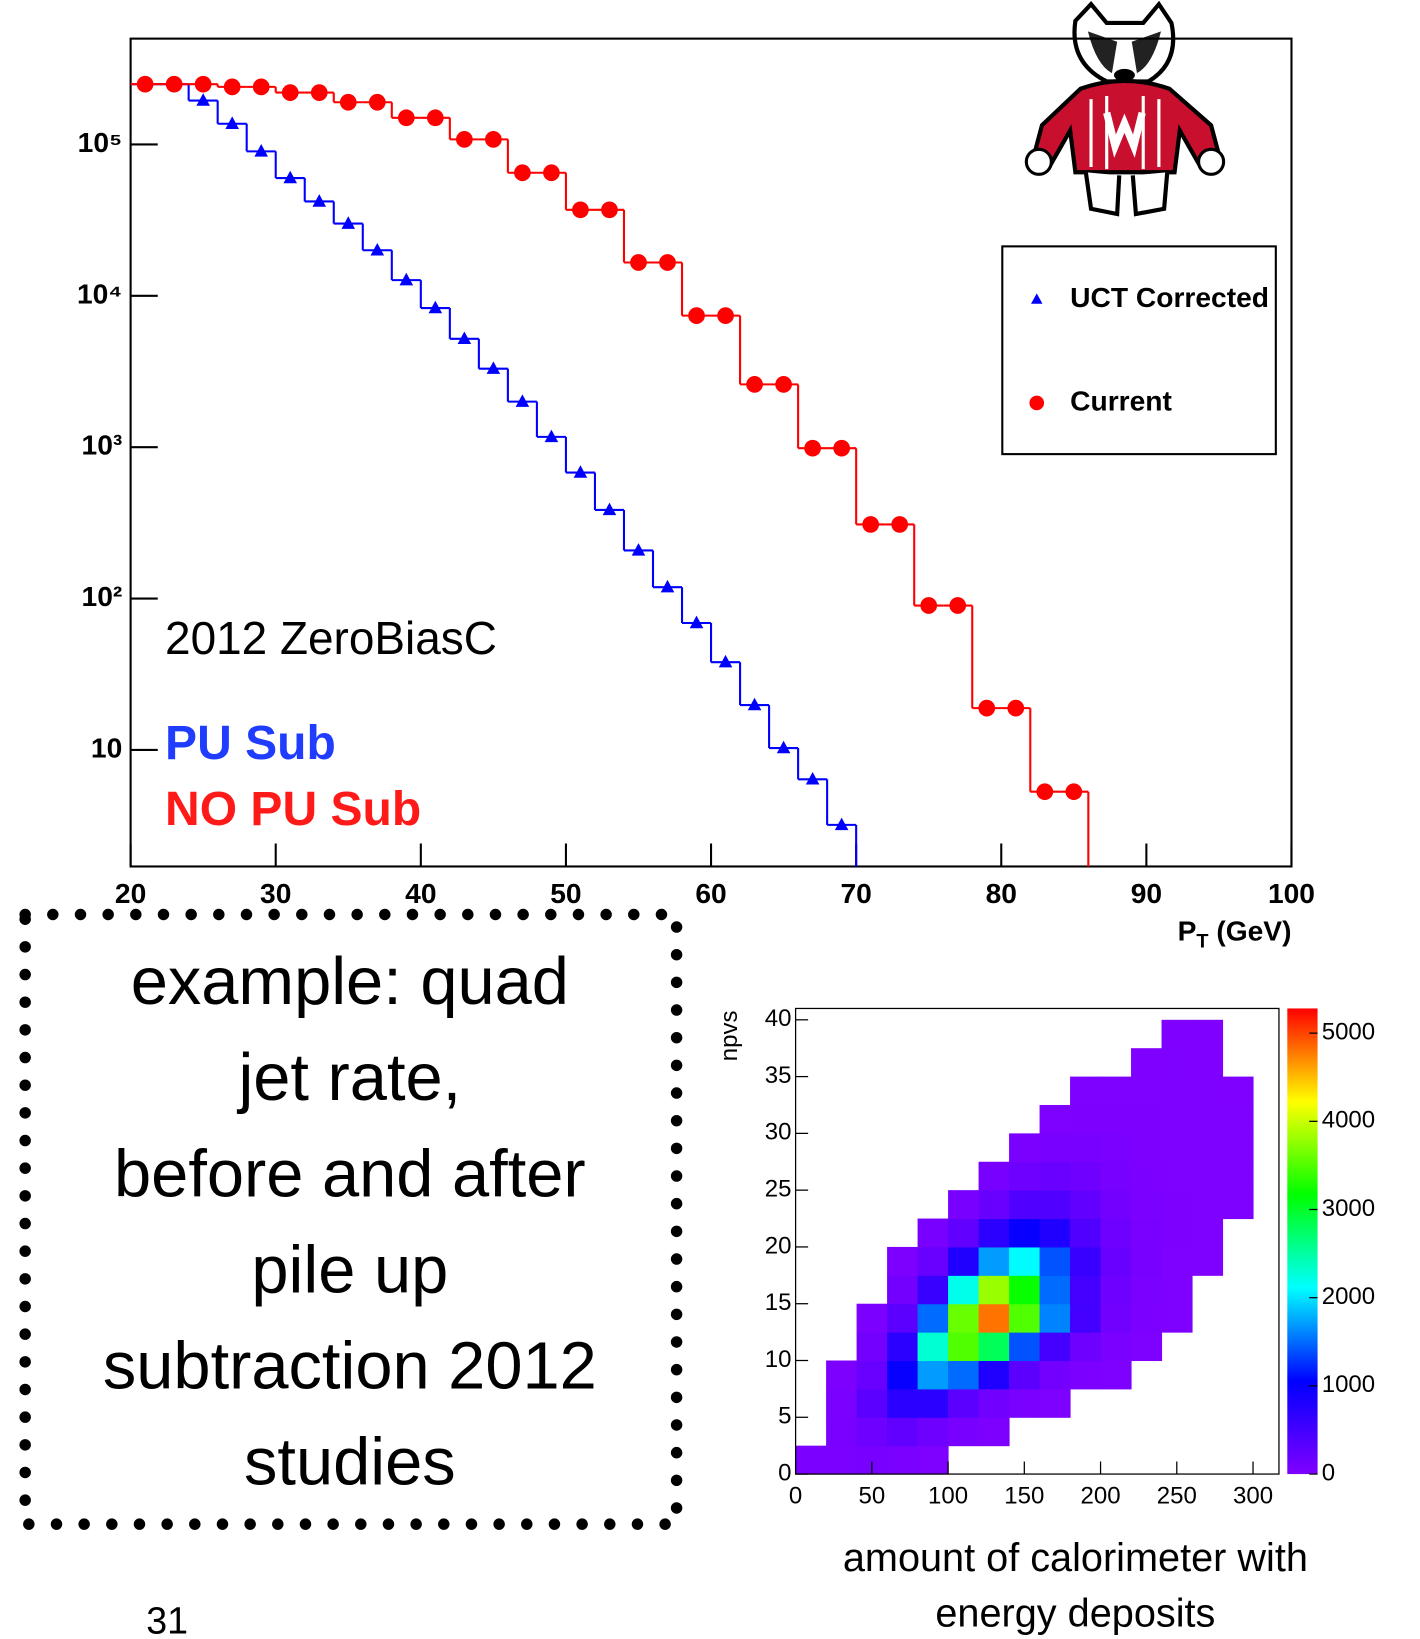  What do you see at coordinates (778, 1188) in the screenshot?
I see `y-tick-label: 25` at bounding box center [778, 1188].